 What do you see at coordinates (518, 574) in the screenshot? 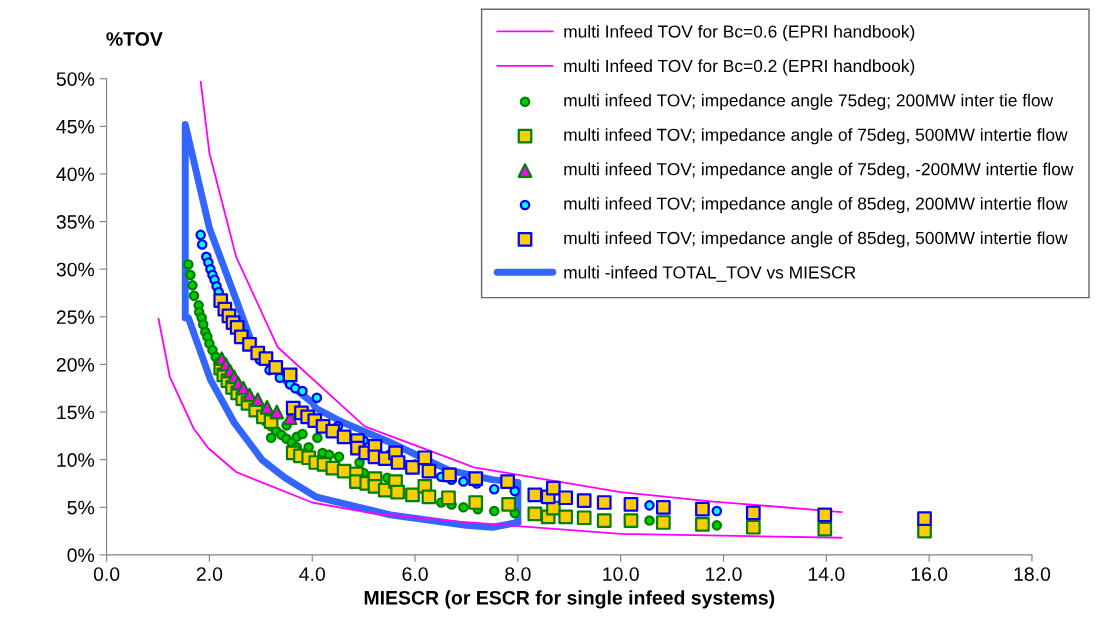
I see `x-tick-label: 8.0` at bounding box center [518, 574].